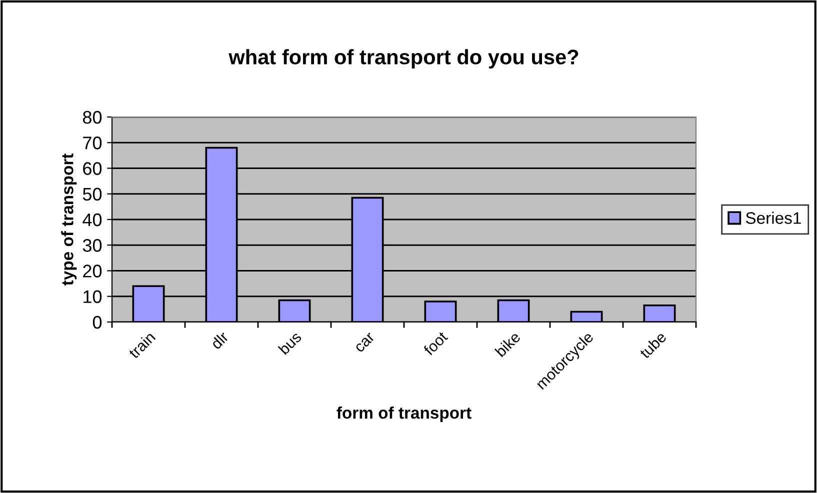  What do you see at coordinates (92, 219) in the screenshot?
I see `y-tick-label: 40` at bounding box center [92, 219].